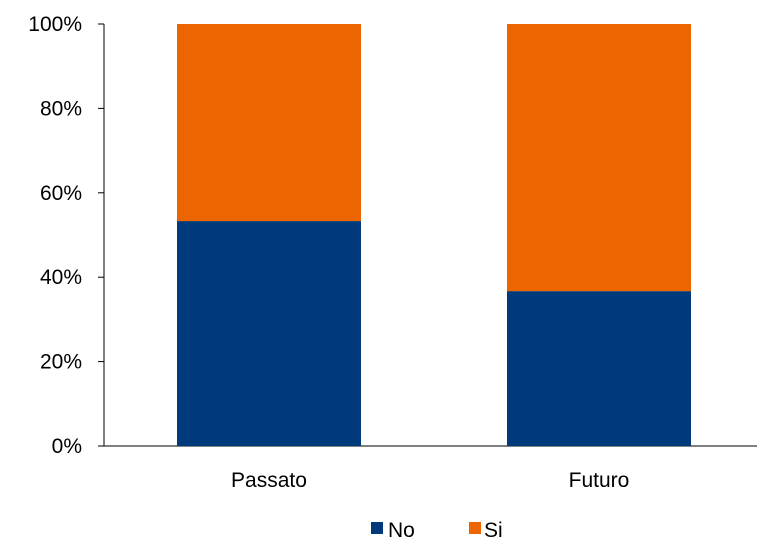 Image resolution: width=757 pixels, height=543 pixels. I want to click on legend-swatch-no, so click(377, 528).